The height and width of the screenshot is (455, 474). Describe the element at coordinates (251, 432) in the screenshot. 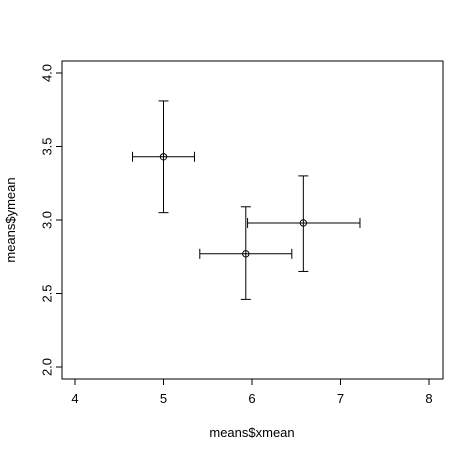

I see `x-axis-label: means$xmean` at that location.